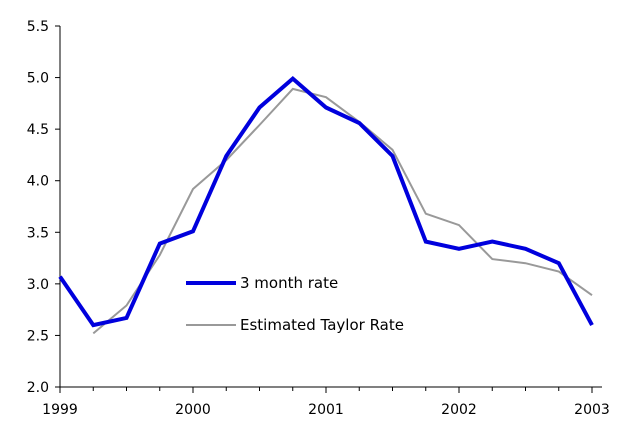 This screenshot has height=426, width=619. I want to click on legend-label-estimated-taylor-rate: Estimated Taylor Rate, so click(322, 325).